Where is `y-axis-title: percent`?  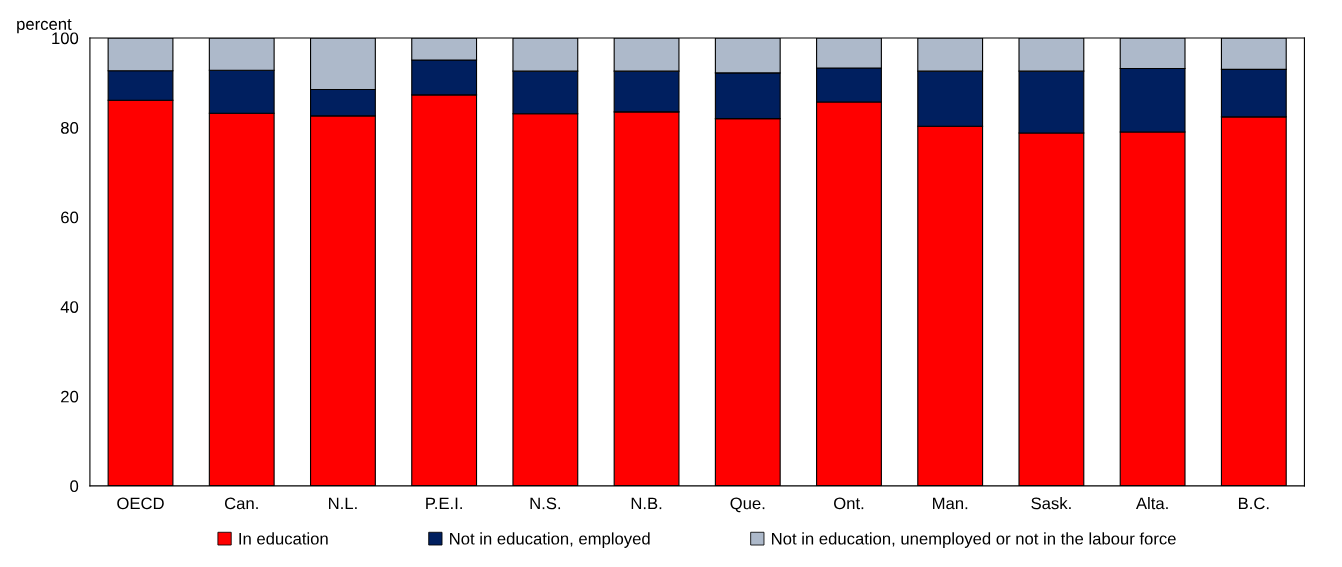 y-axis-title: percent is located at coordinates (44, 26).